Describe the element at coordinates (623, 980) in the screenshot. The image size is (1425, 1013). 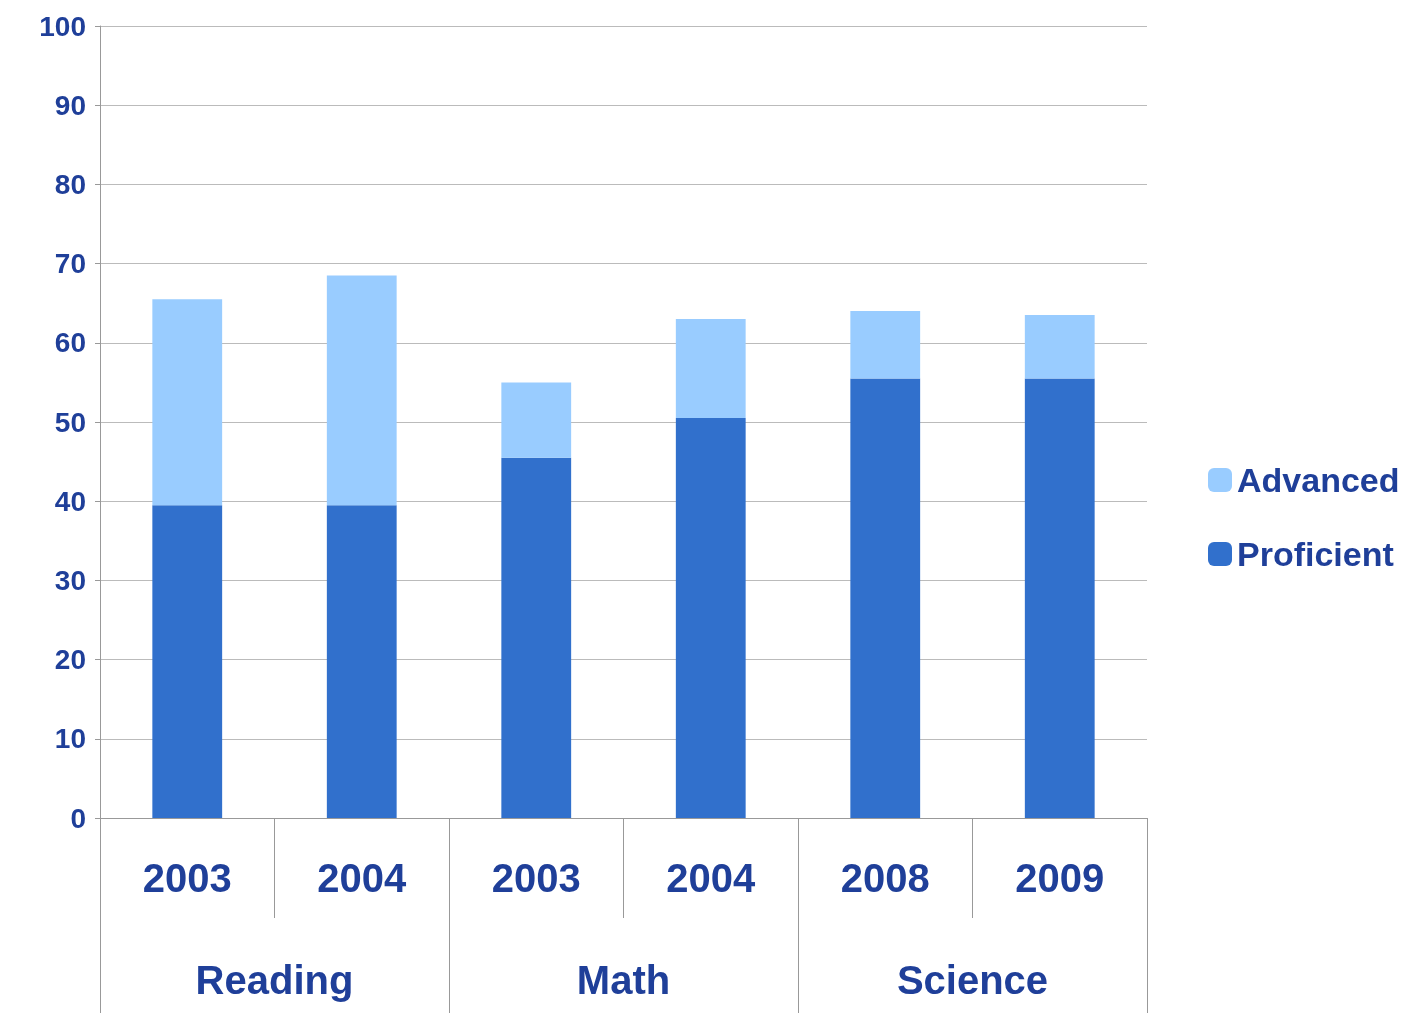
I see `text: Math` at that location.